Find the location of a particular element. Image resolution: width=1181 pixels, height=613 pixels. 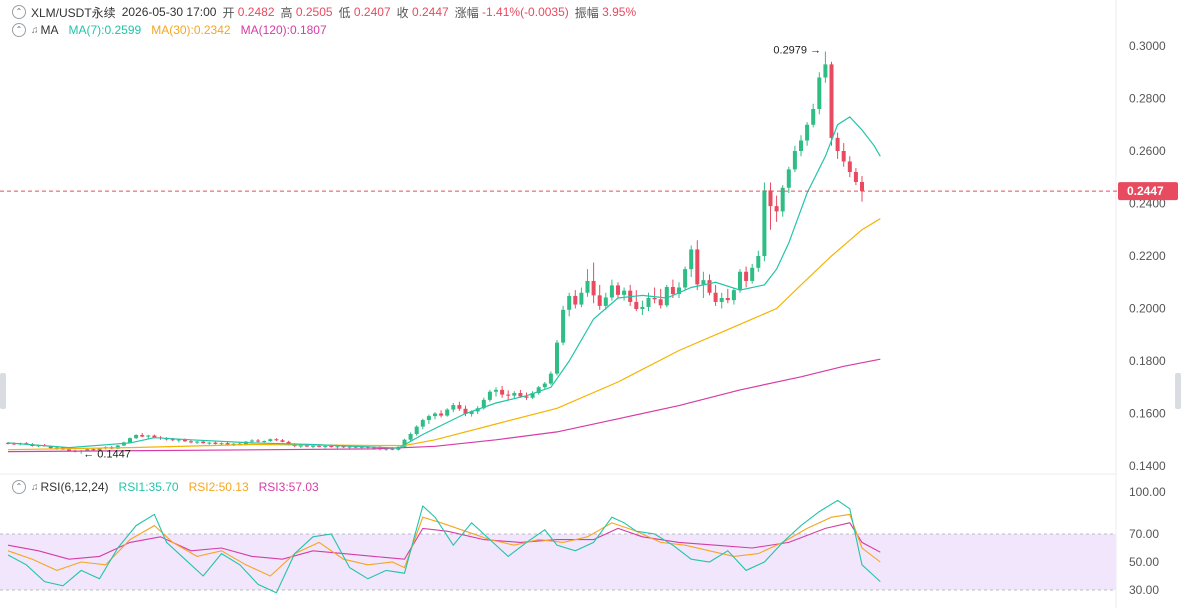

rsi-tick-label: 70.00 is located at coordinates (1144, 534).